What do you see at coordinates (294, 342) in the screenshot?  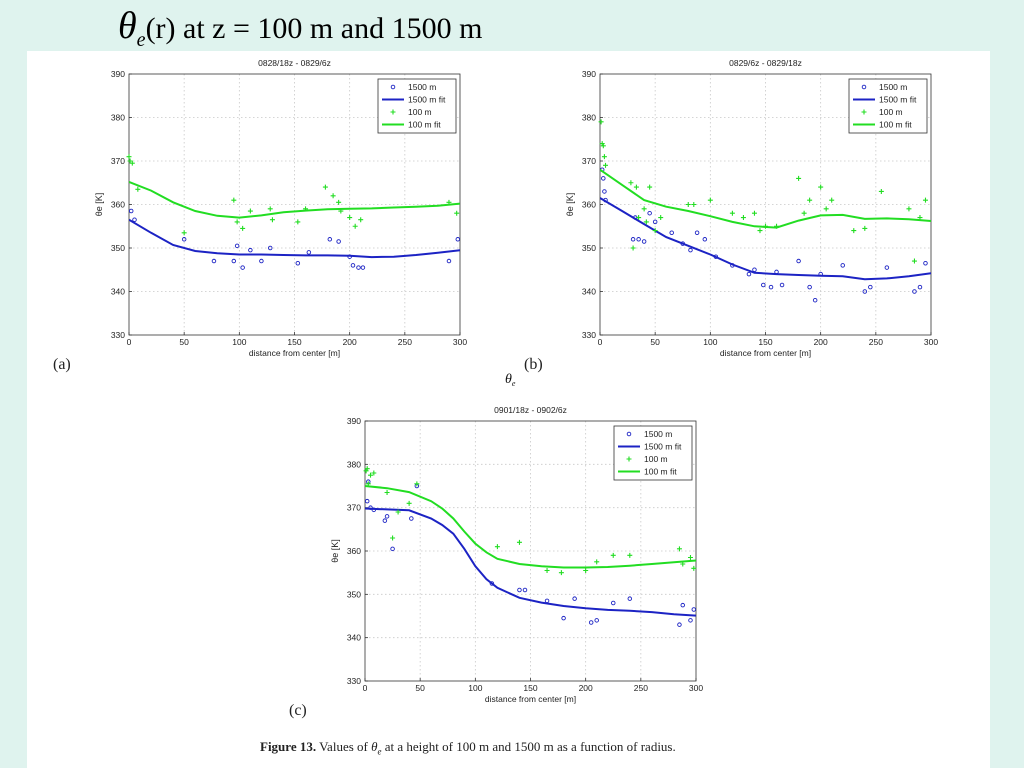 I see `x-tick-label: 150` at bounding box center [294, 342].